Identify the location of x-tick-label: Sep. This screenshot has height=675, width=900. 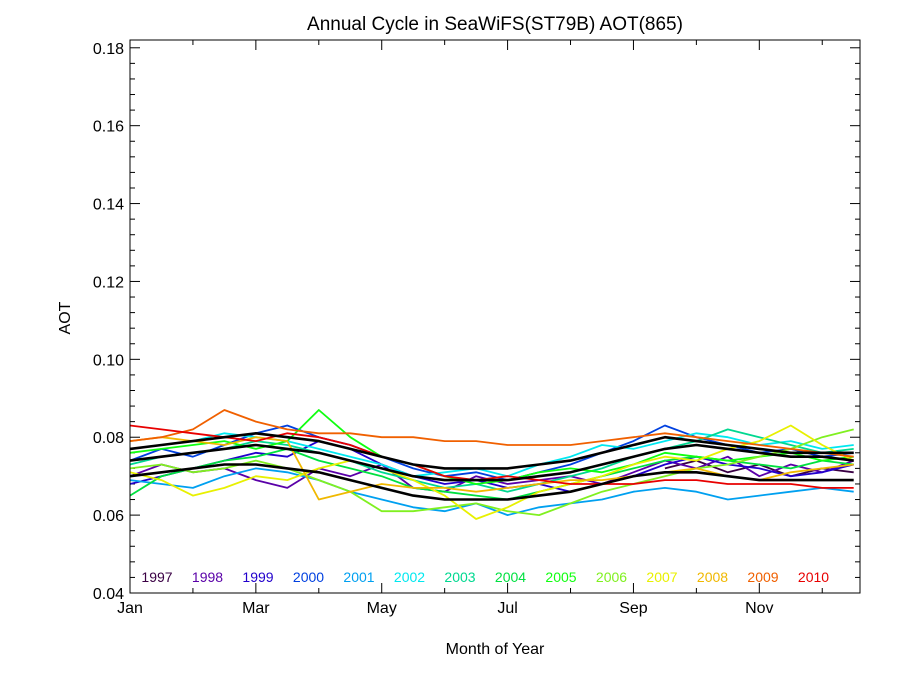
(633, 608).